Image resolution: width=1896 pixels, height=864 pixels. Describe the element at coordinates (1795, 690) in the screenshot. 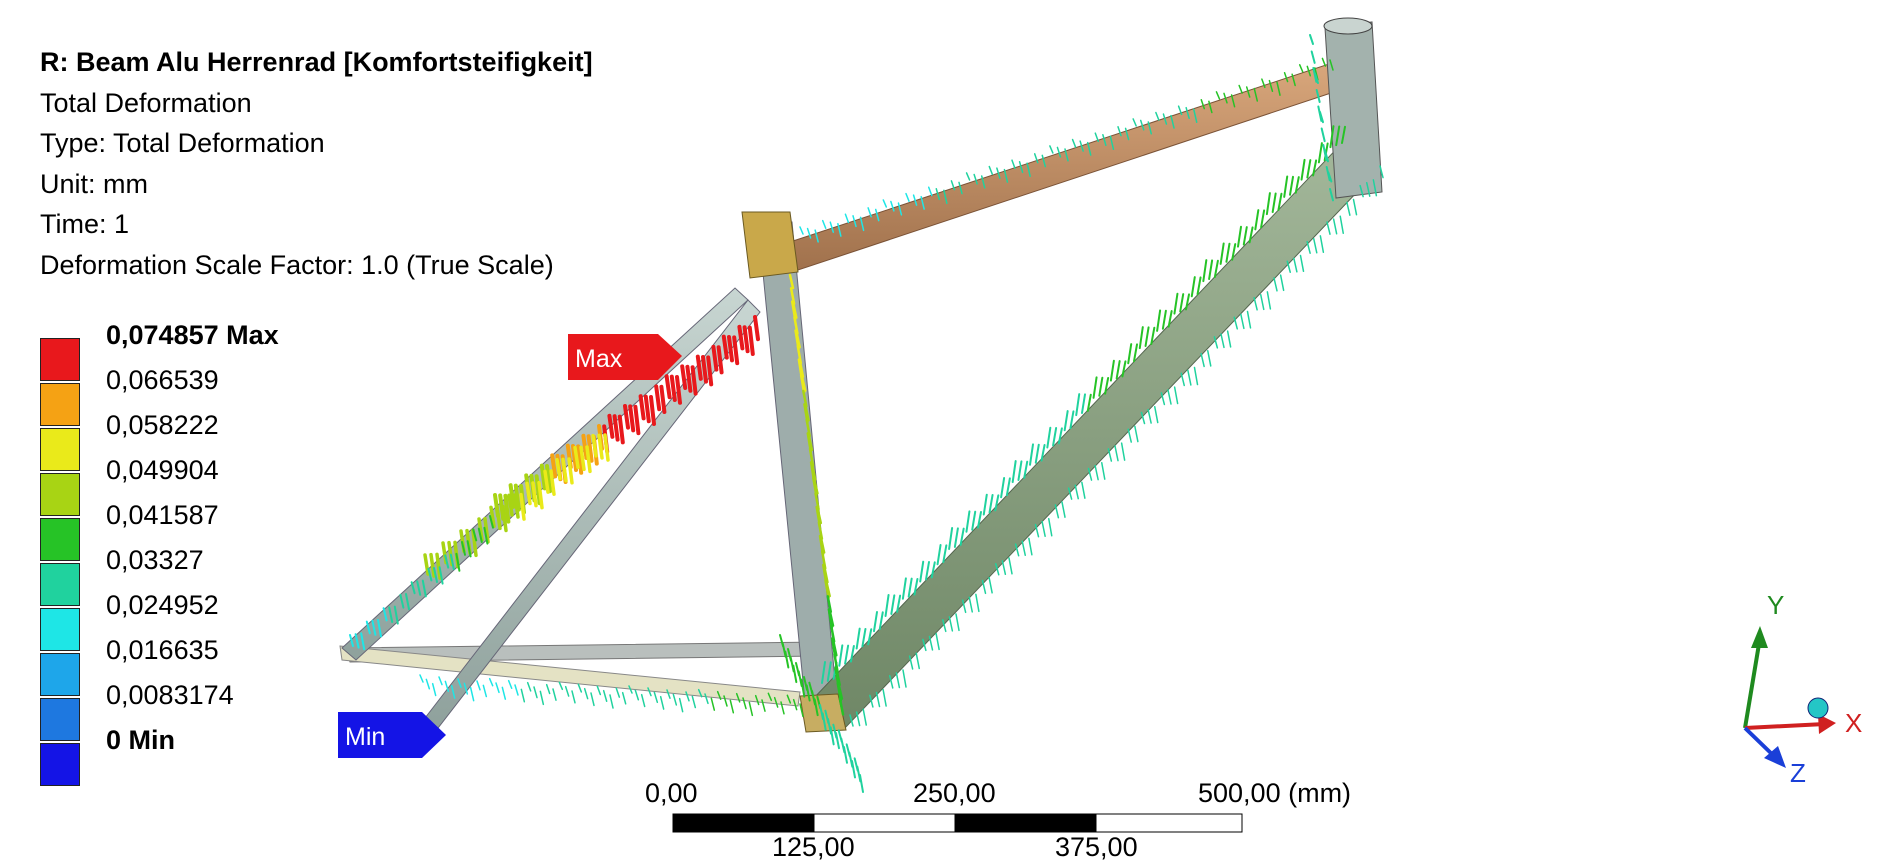

I see `coordinate-triad: Y X Z` at that location.